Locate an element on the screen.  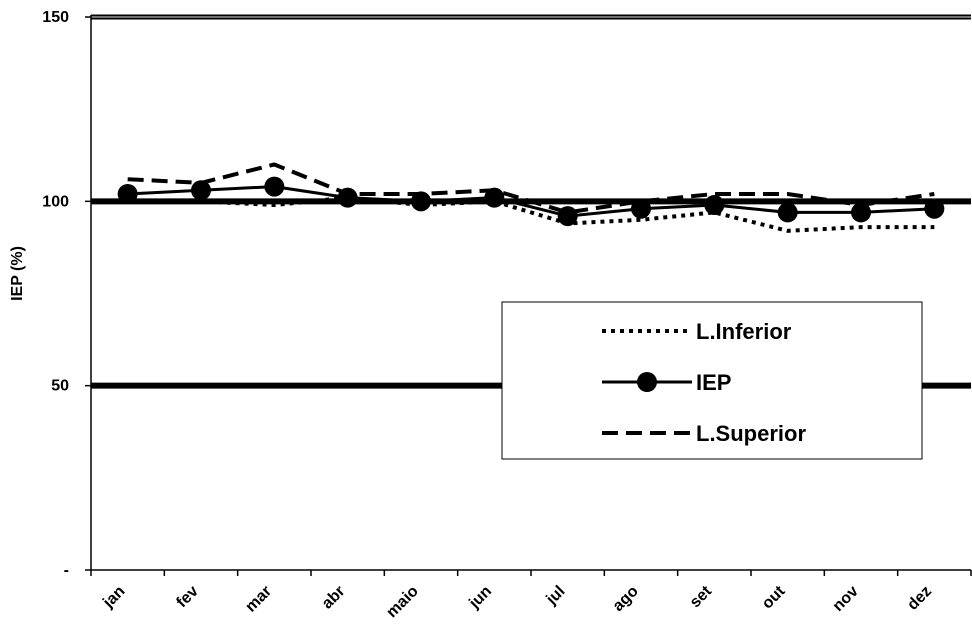
x-tick-label-maio: maio is located at coordinates (402, 602).